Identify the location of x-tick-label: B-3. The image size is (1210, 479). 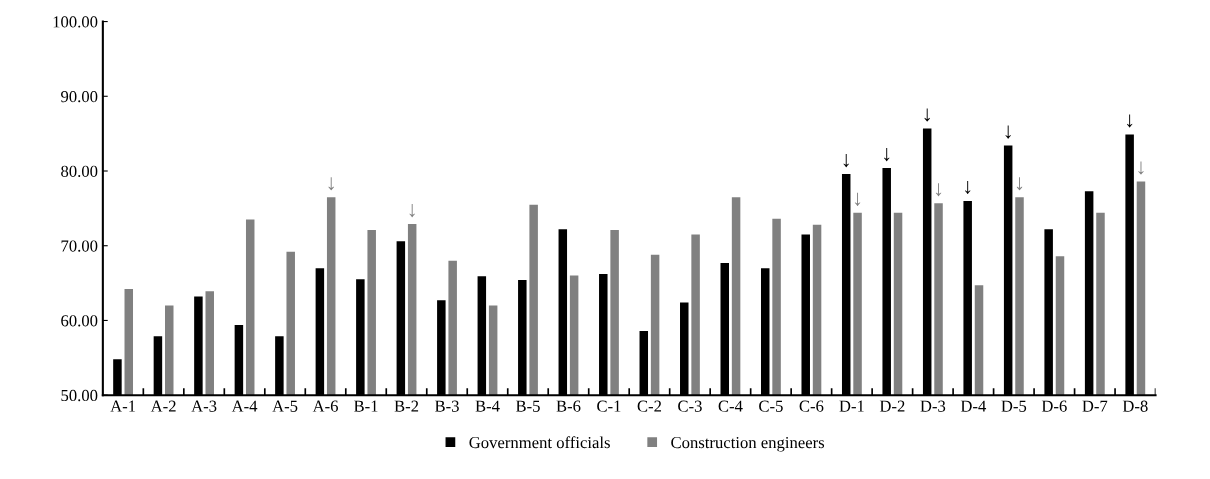
(446, 406).